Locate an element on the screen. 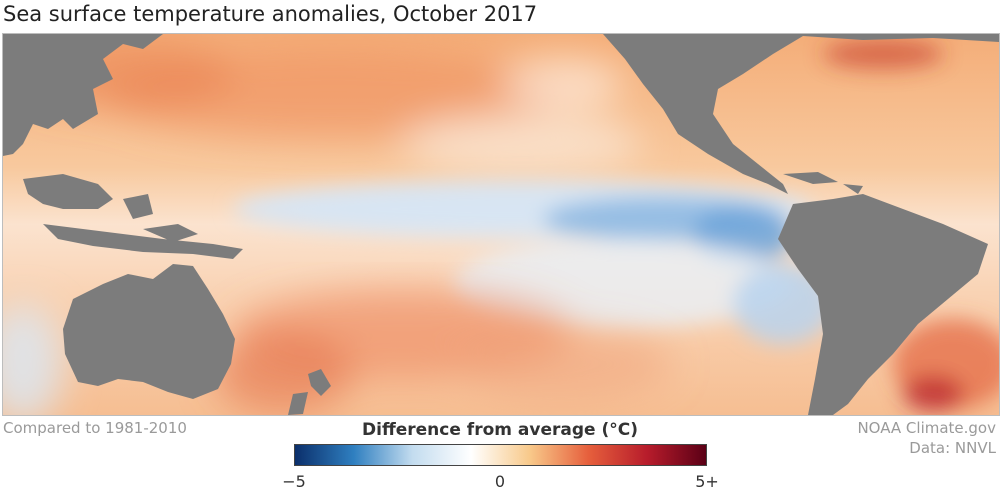 Image resolution: width=1000 pixels, height=500 pixels. legend-min-label: −5 is located at coordinates (294, 481).